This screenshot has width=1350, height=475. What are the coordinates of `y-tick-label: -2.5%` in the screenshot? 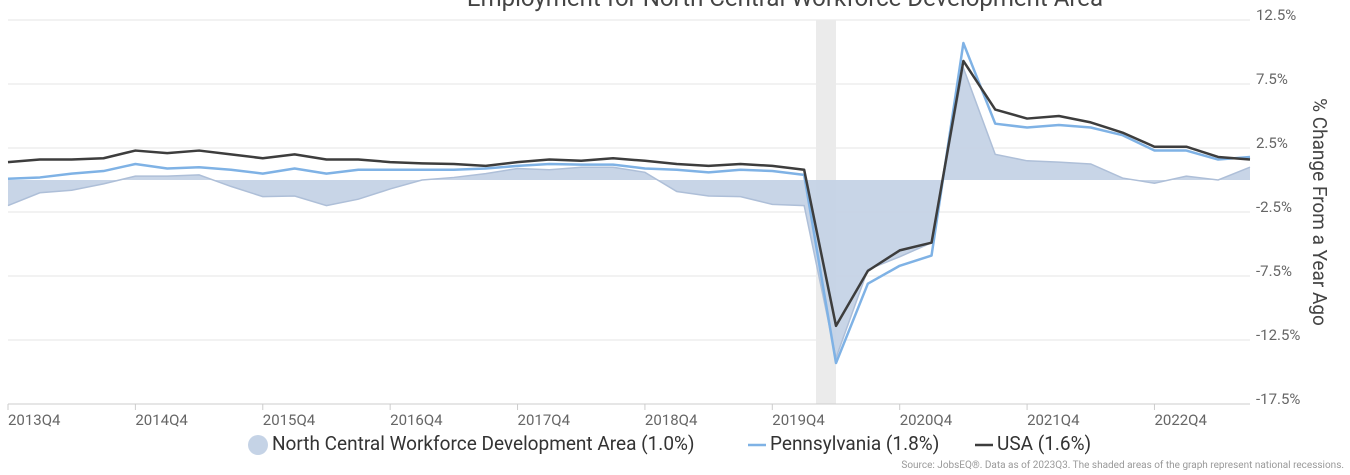 It's located at (1274, 207).